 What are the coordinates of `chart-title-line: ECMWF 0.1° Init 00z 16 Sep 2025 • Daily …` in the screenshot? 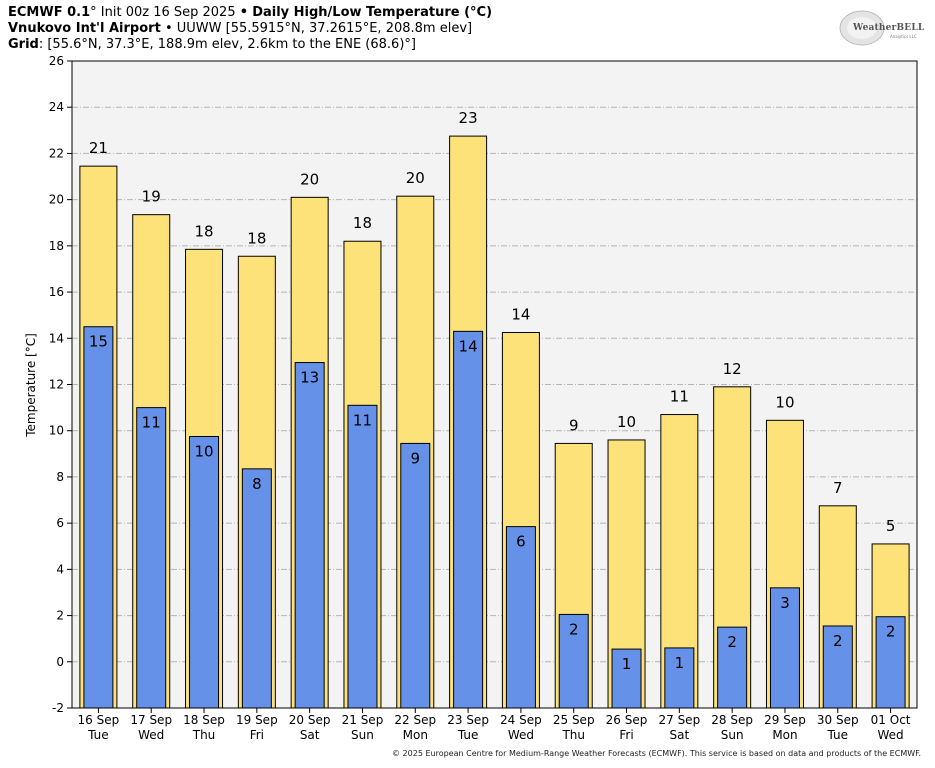 It's located at (250, 13).